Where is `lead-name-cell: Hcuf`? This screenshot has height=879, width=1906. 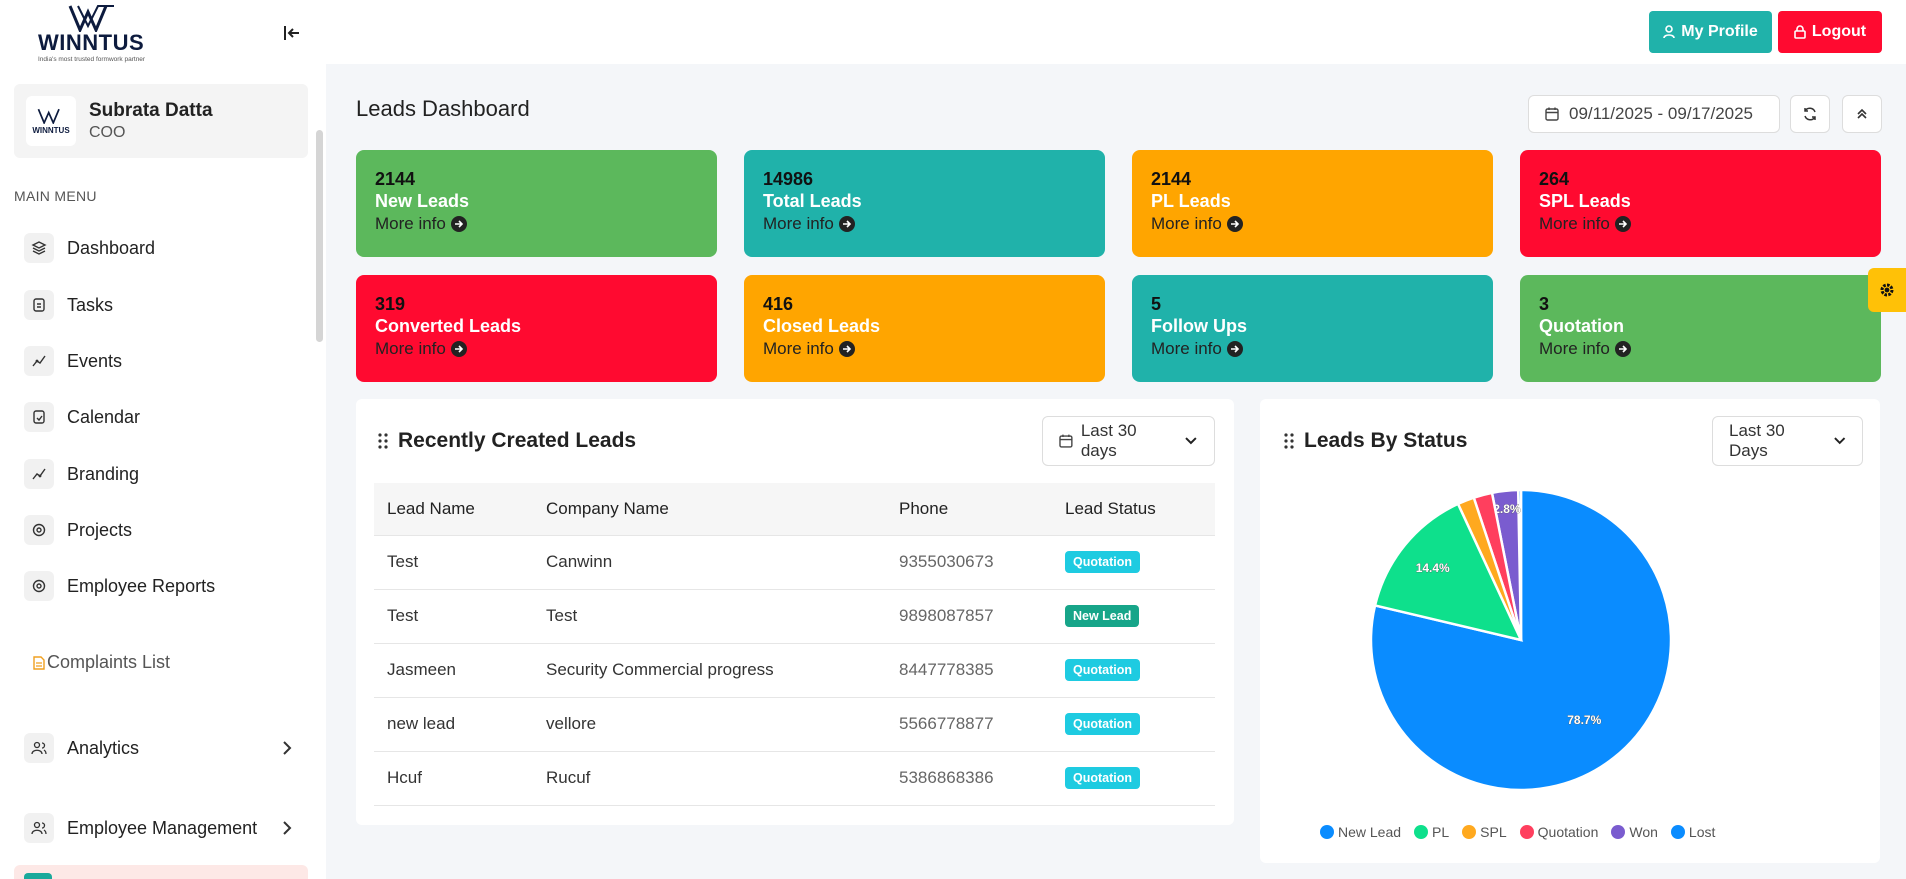 lead-name-cell: Hcuf is located at coordinates (453, 778).